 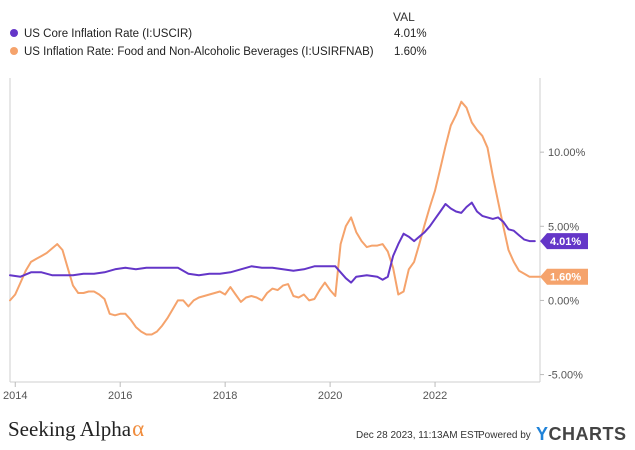 I want to click on powered-by-label: Powered by, so click(x=504, y=435).